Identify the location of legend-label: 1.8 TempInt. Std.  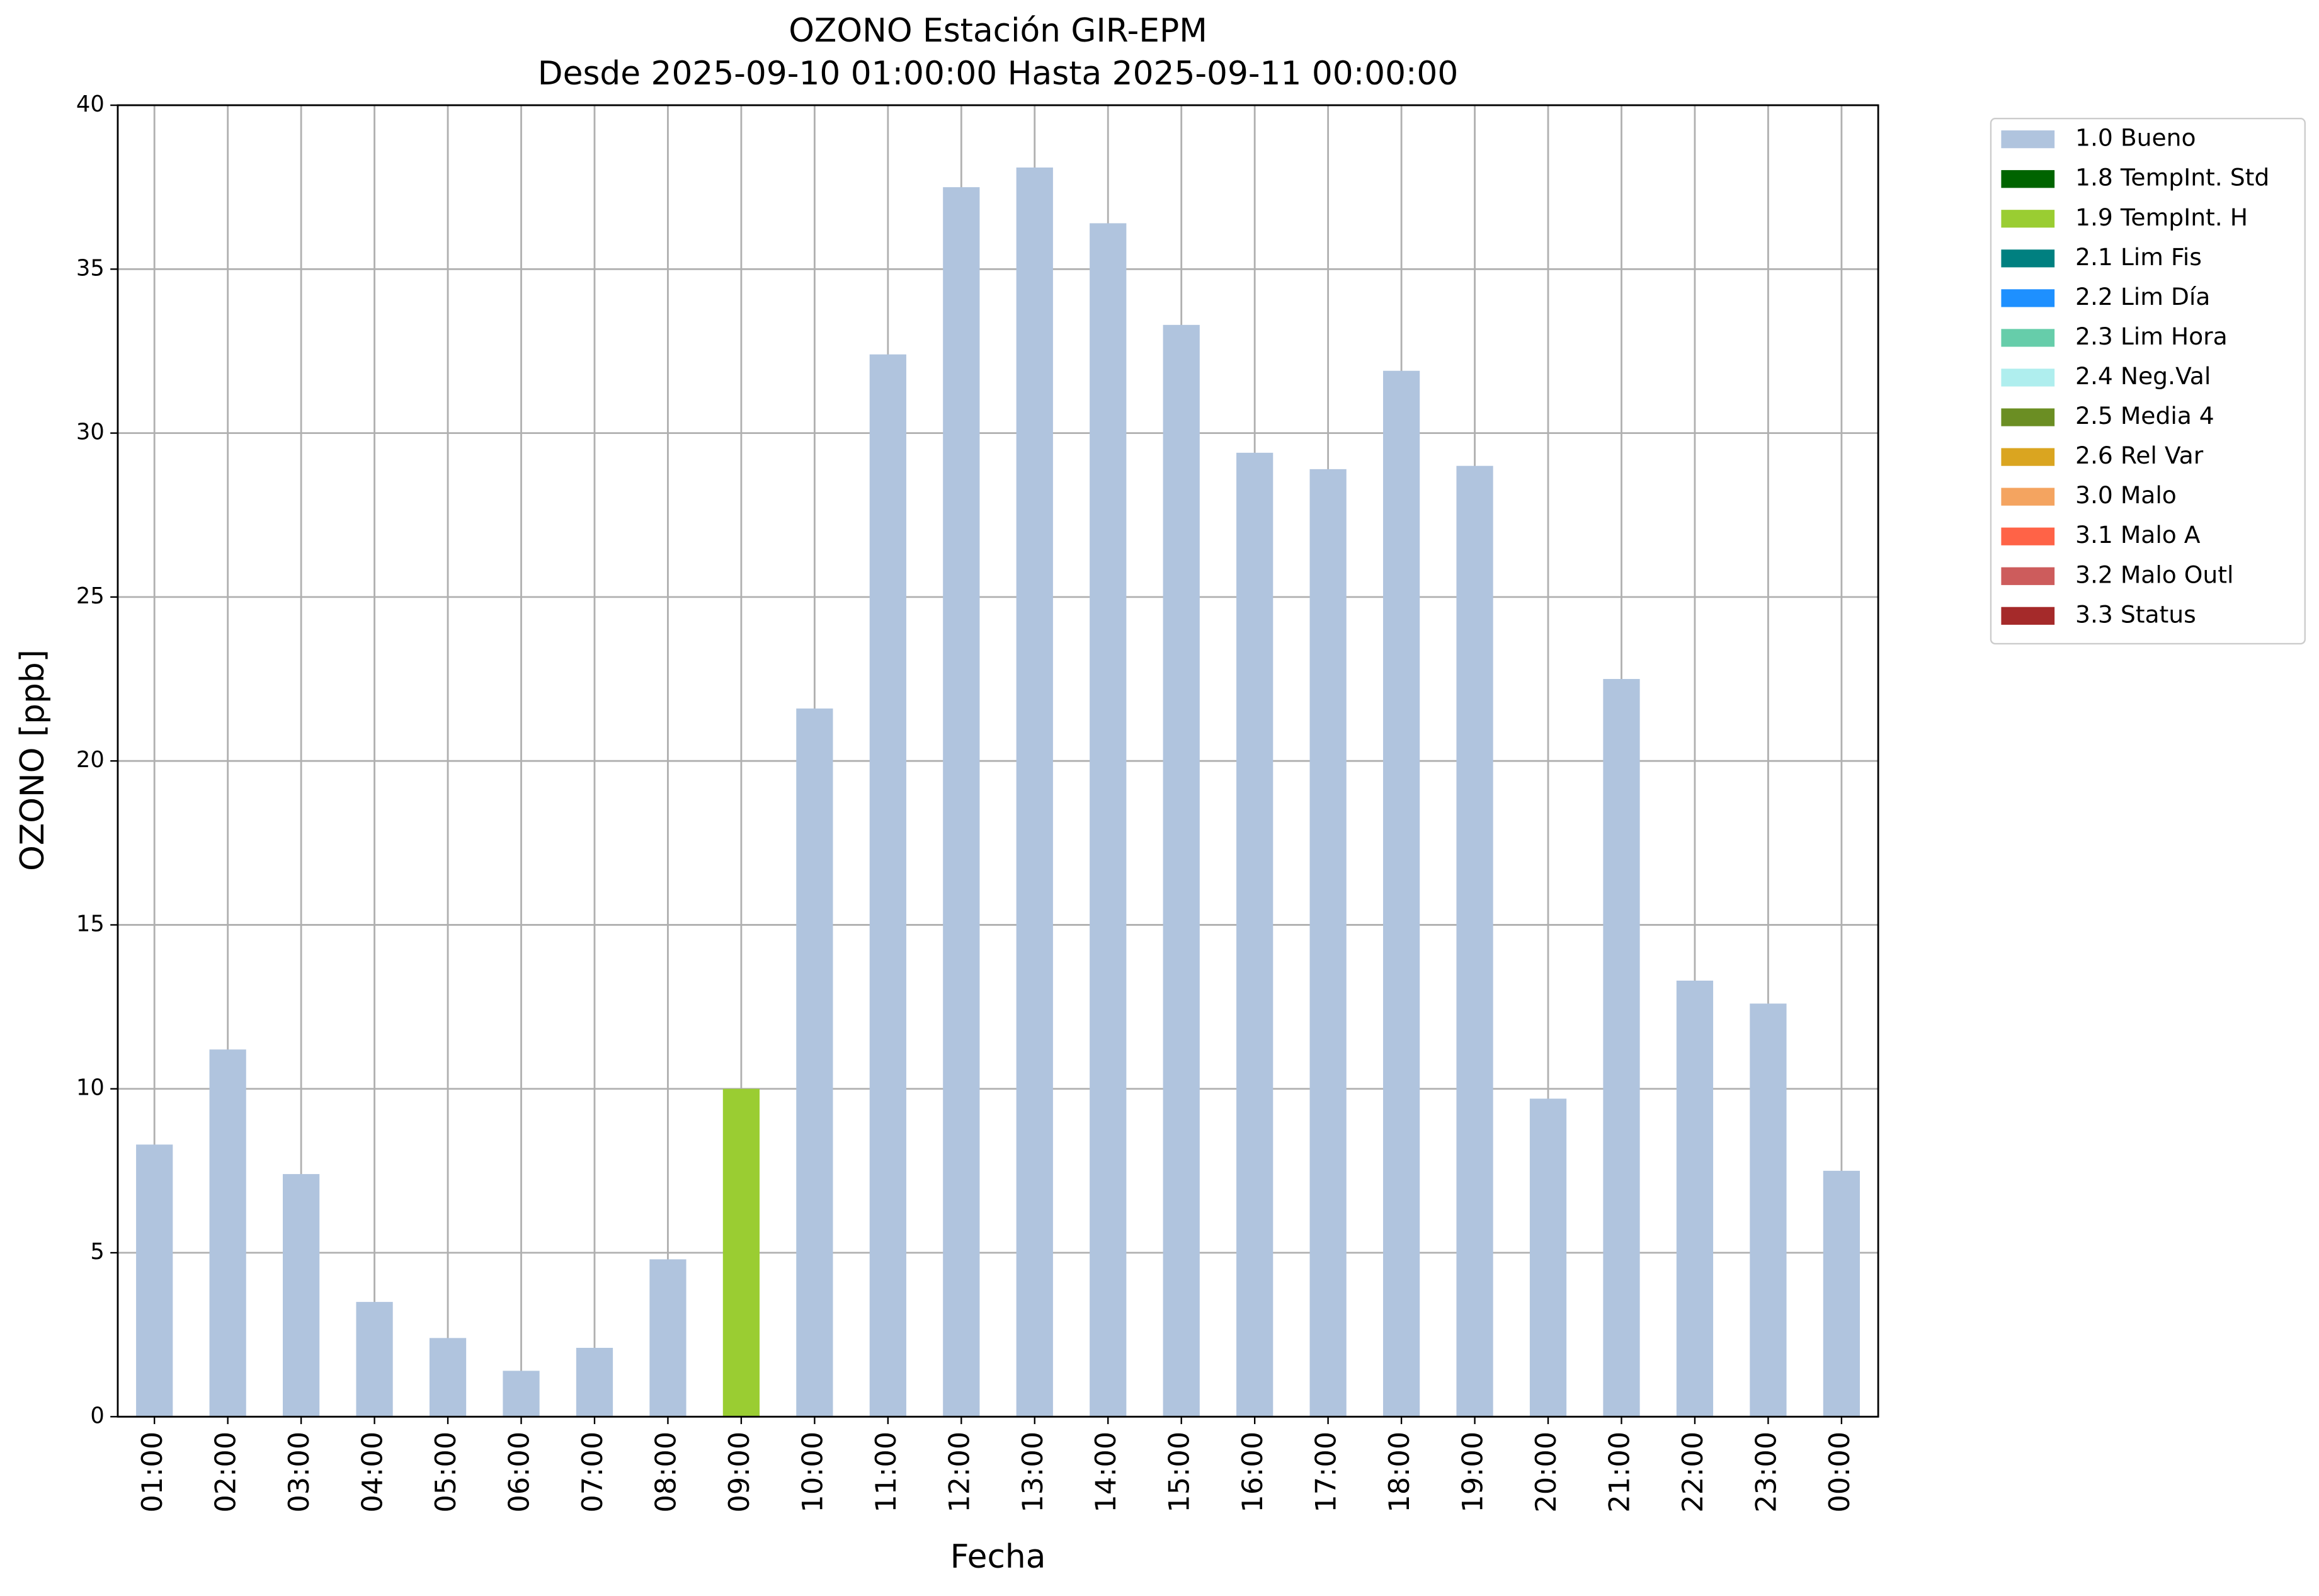
(2172, 177).